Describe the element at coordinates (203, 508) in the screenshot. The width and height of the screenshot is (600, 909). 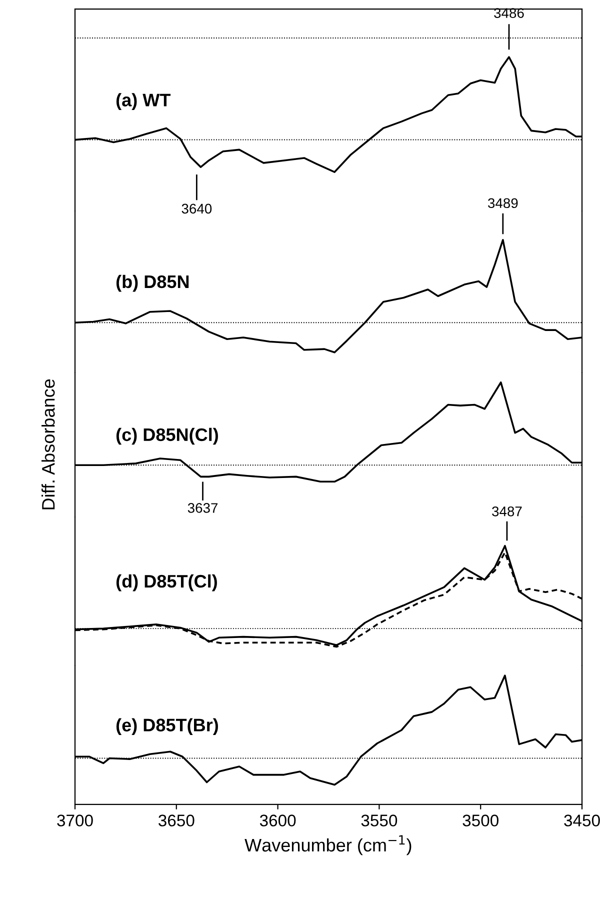
I see `annotation: 3637` at that location.